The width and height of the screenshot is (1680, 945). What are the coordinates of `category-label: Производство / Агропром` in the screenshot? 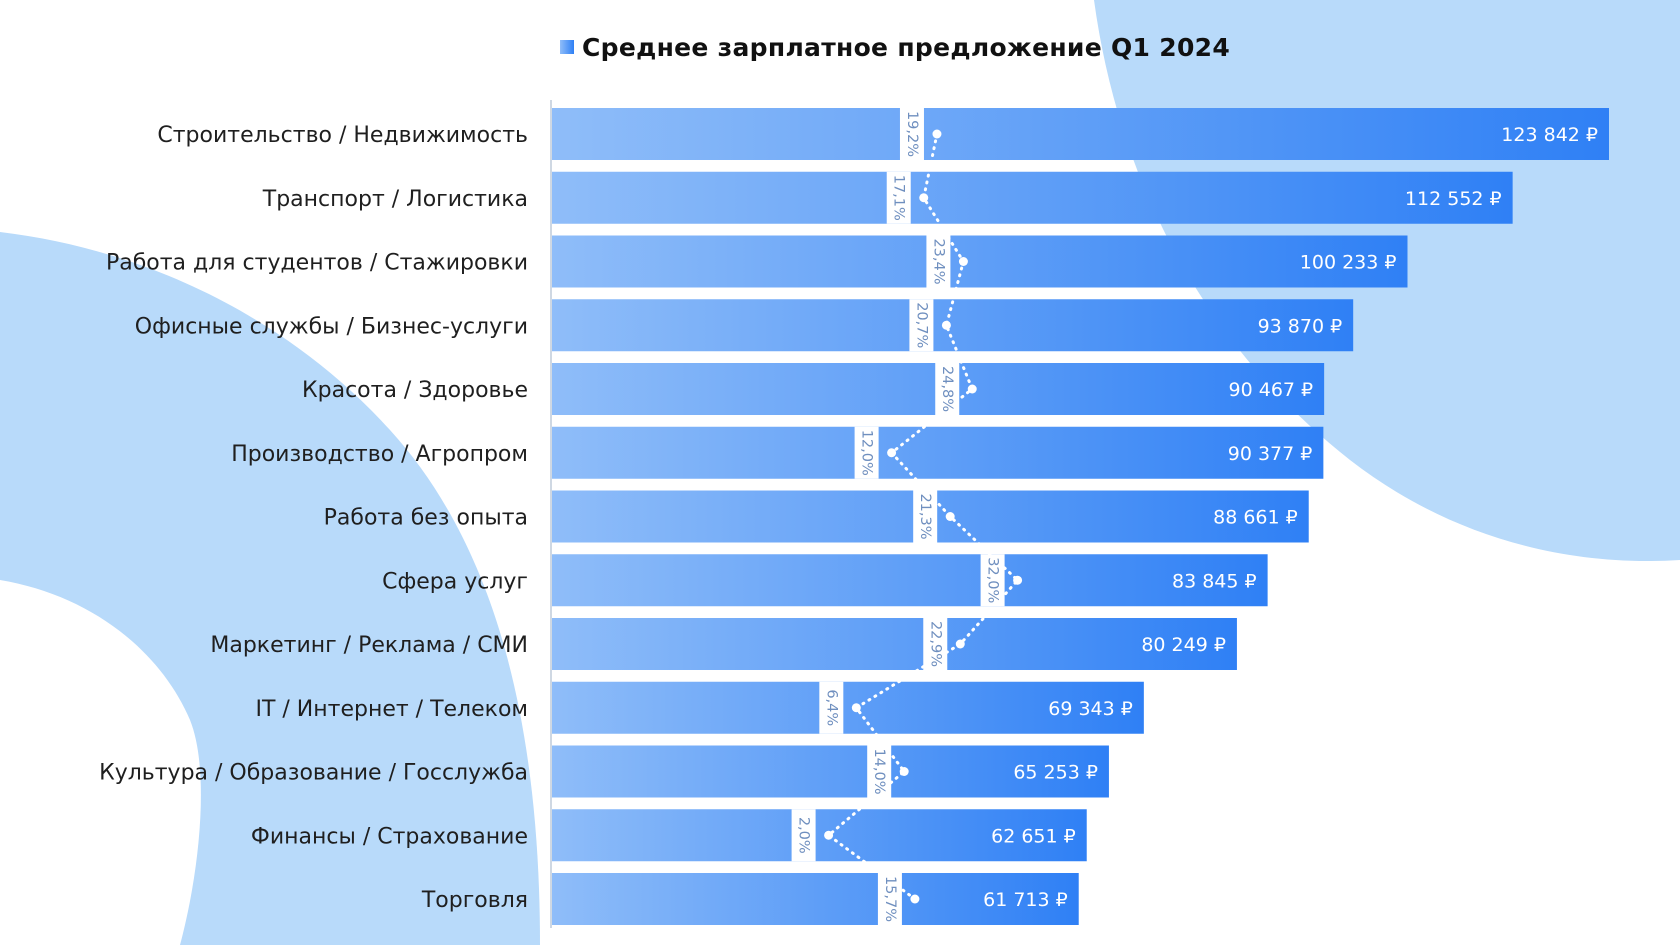 It's located at (379, 454).